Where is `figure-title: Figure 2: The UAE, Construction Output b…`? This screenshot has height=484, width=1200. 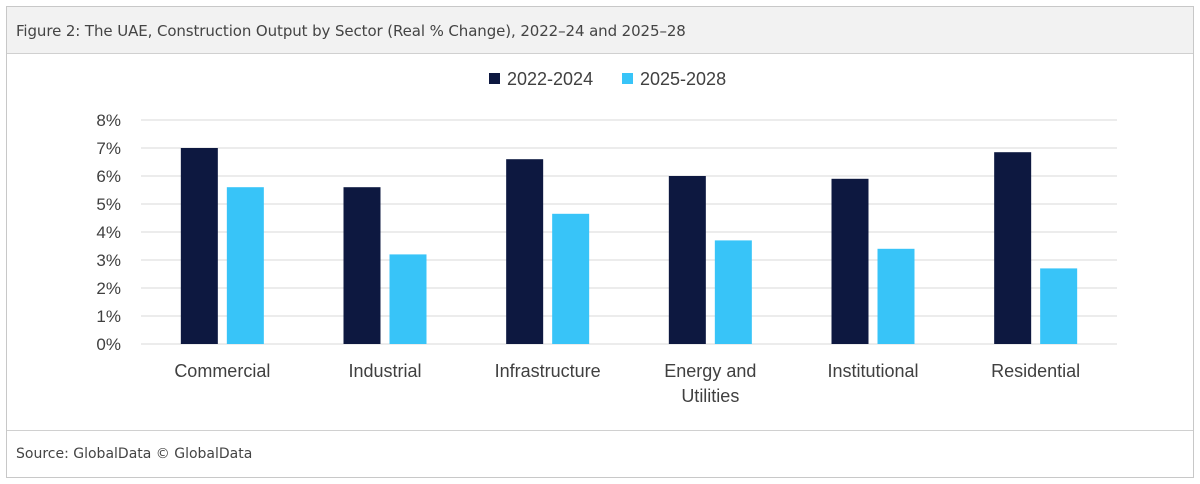 figure-title: Figure 2: The UAE, Construction Output b… is located at coordinates (351, 31).